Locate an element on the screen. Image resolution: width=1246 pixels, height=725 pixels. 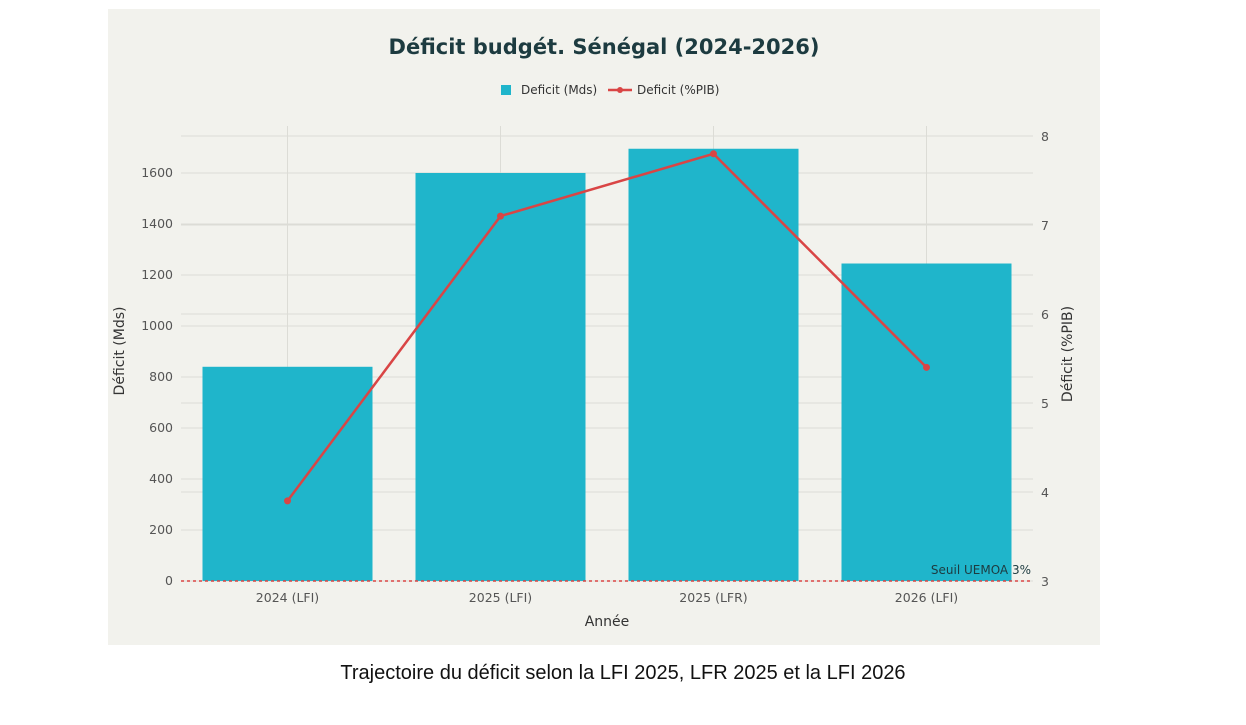
y-tick-label: 1000 is located at coordinates (157, 325).